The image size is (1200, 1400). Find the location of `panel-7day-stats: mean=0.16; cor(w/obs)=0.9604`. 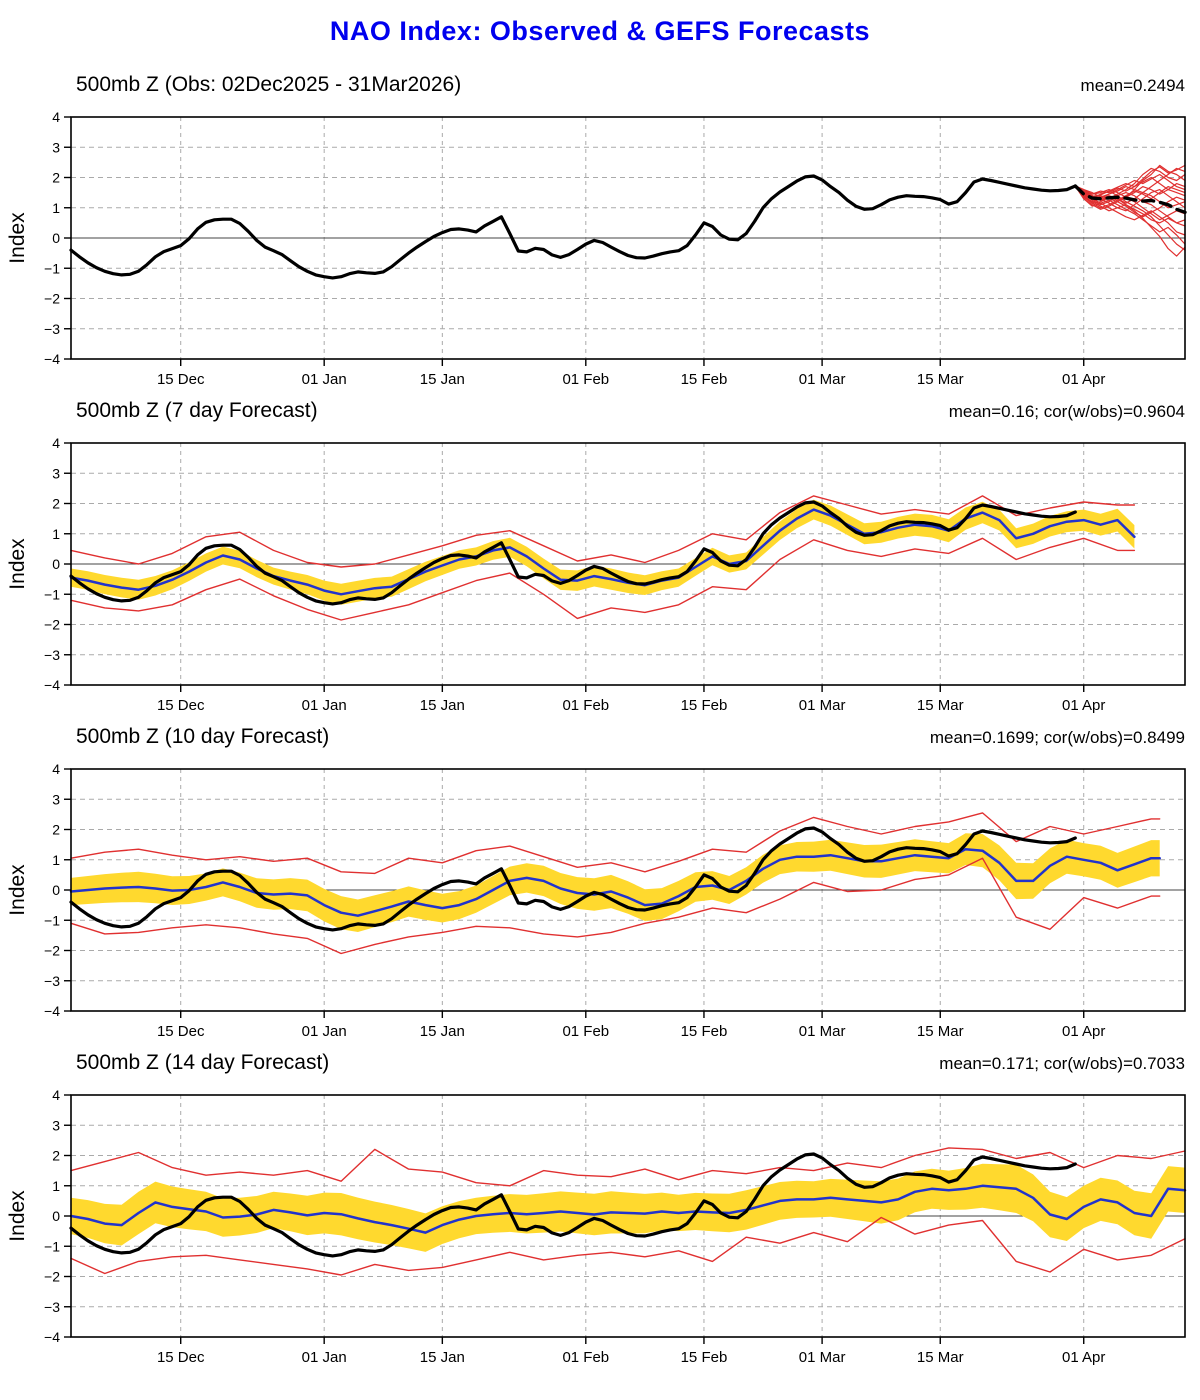

panel-7day-stats: mean=0.16; cor(w/obs)=0.9604 is located at coordinates (1066, 411).